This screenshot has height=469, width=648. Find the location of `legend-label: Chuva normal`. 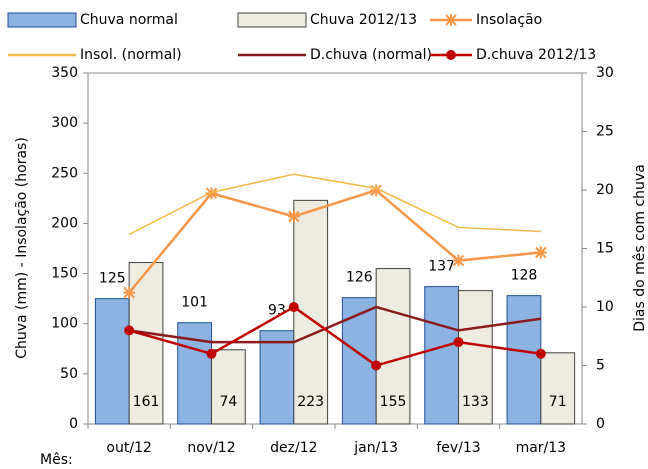

legend-label: Chuva normal is located at coordinates (129, 20).